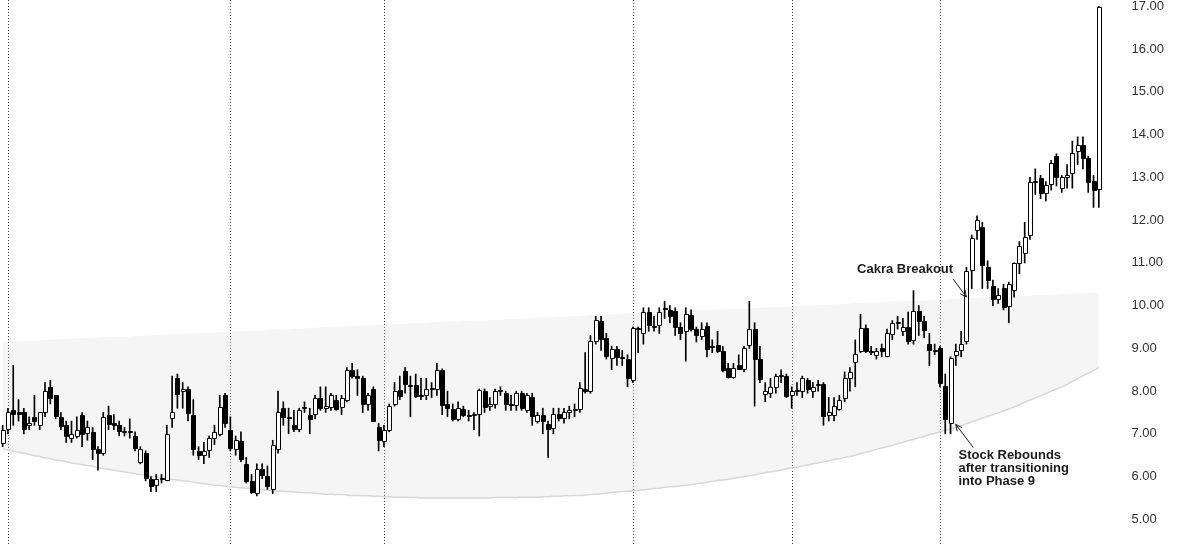 Image resolution: width=1200 pixels, height=545 pixels. What do you see at coordinates (172, 401) in the screenshot?
I see `candlestick` at bounding box center [172, 401].